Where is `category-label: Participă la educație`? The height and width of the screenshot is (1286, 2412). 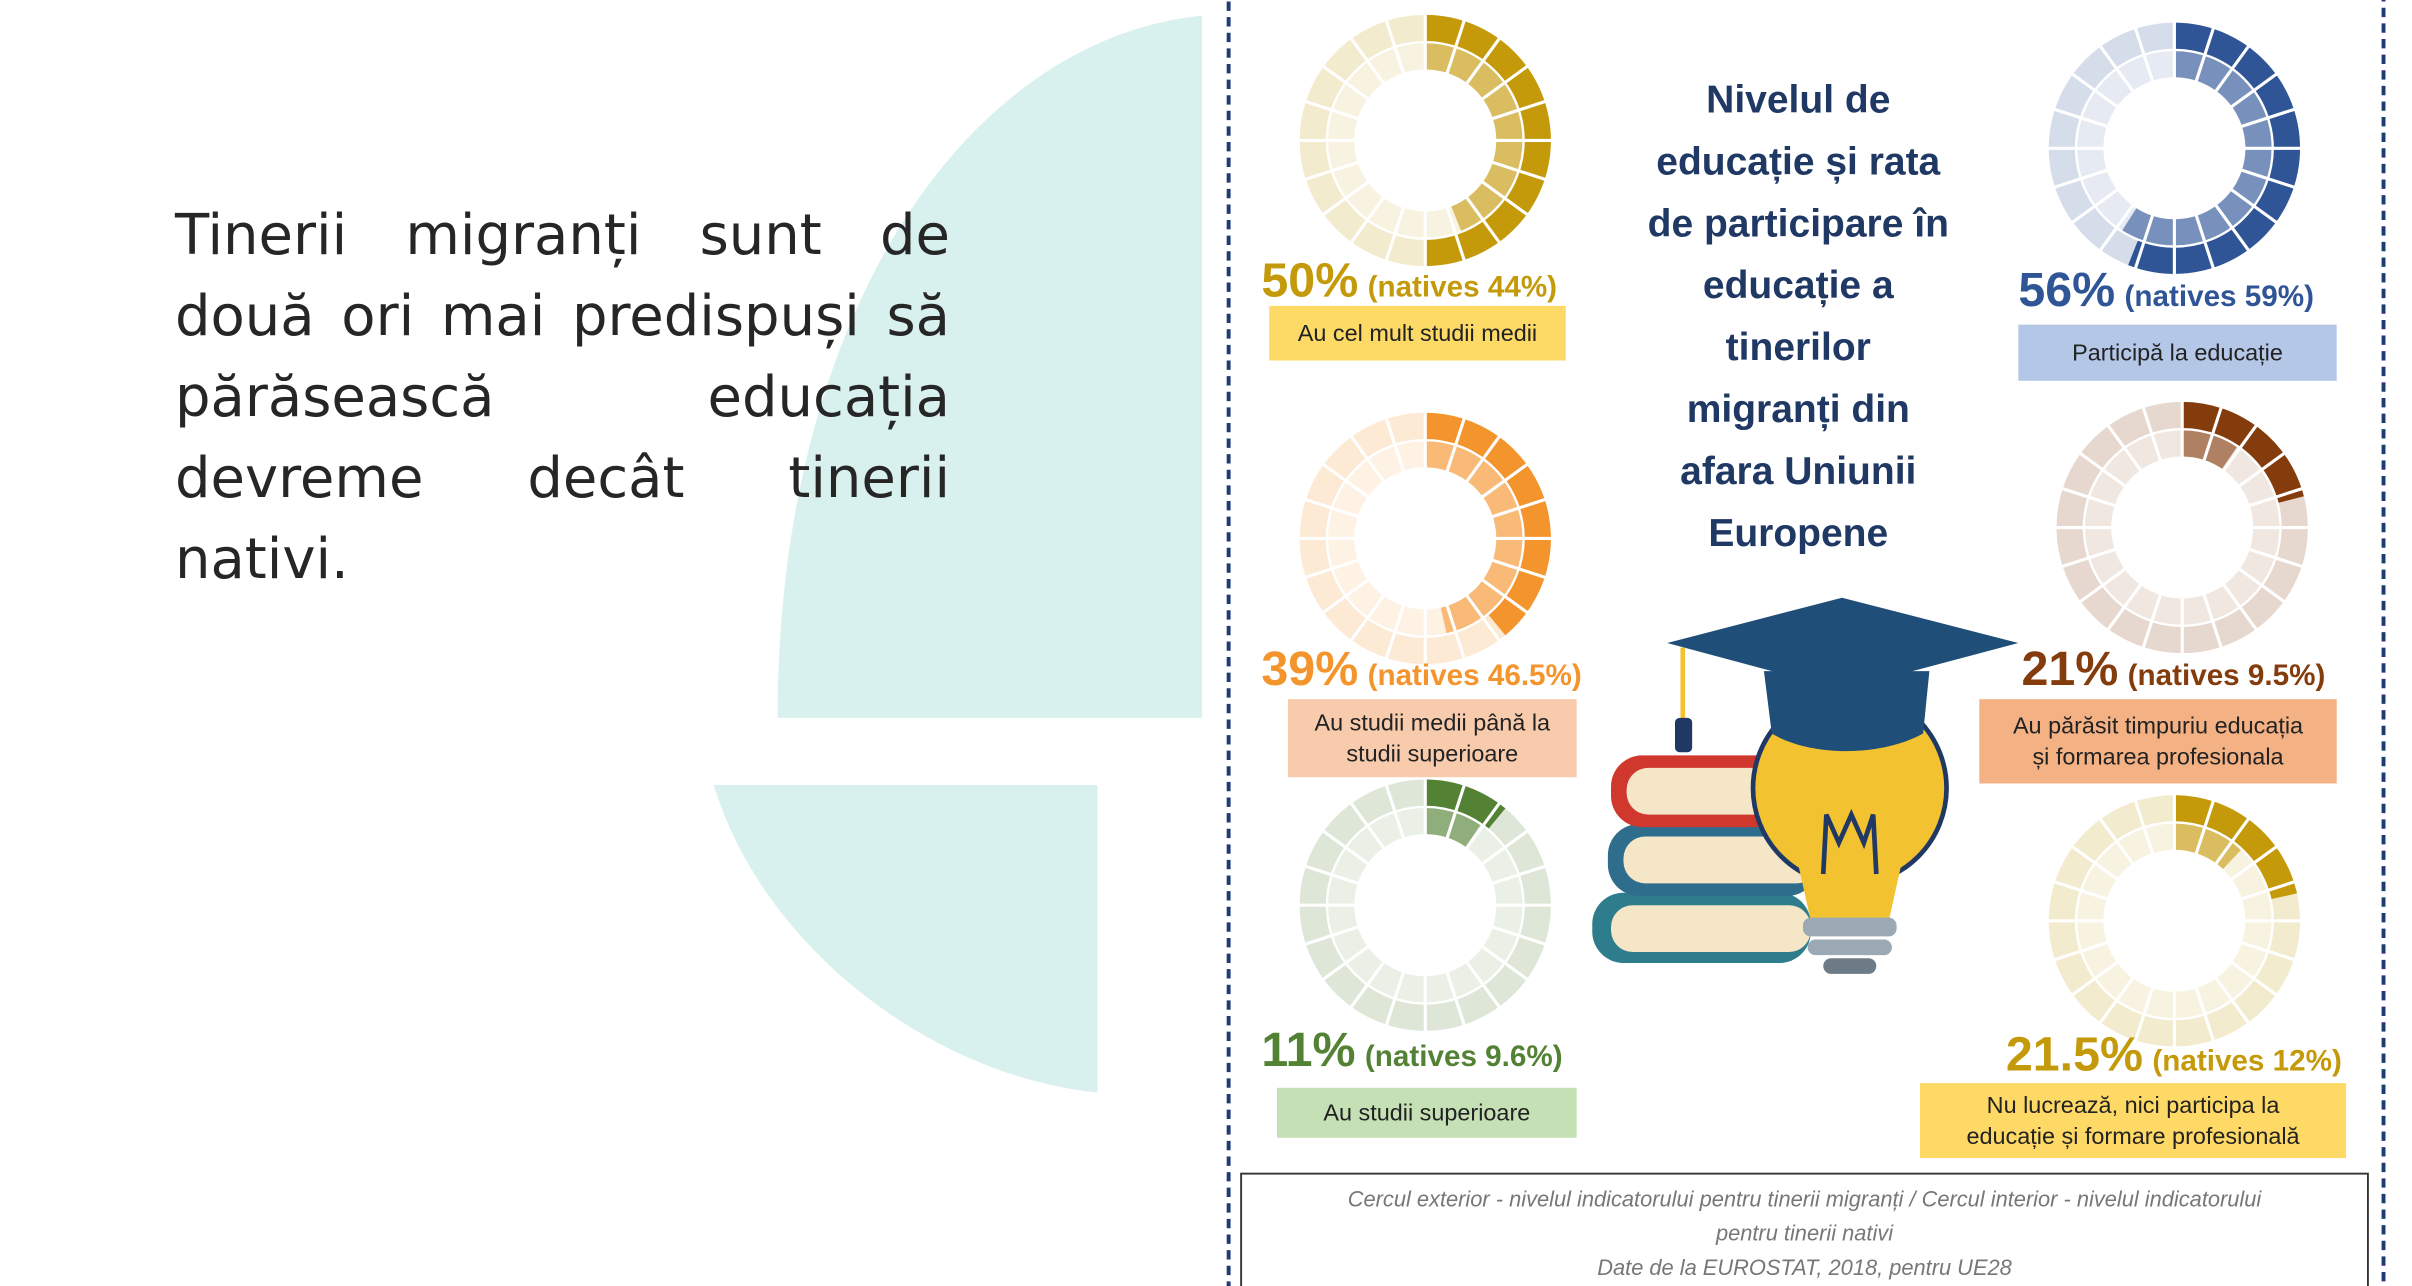
category-label: Participă la educație is located at coordinates (2177, 353).